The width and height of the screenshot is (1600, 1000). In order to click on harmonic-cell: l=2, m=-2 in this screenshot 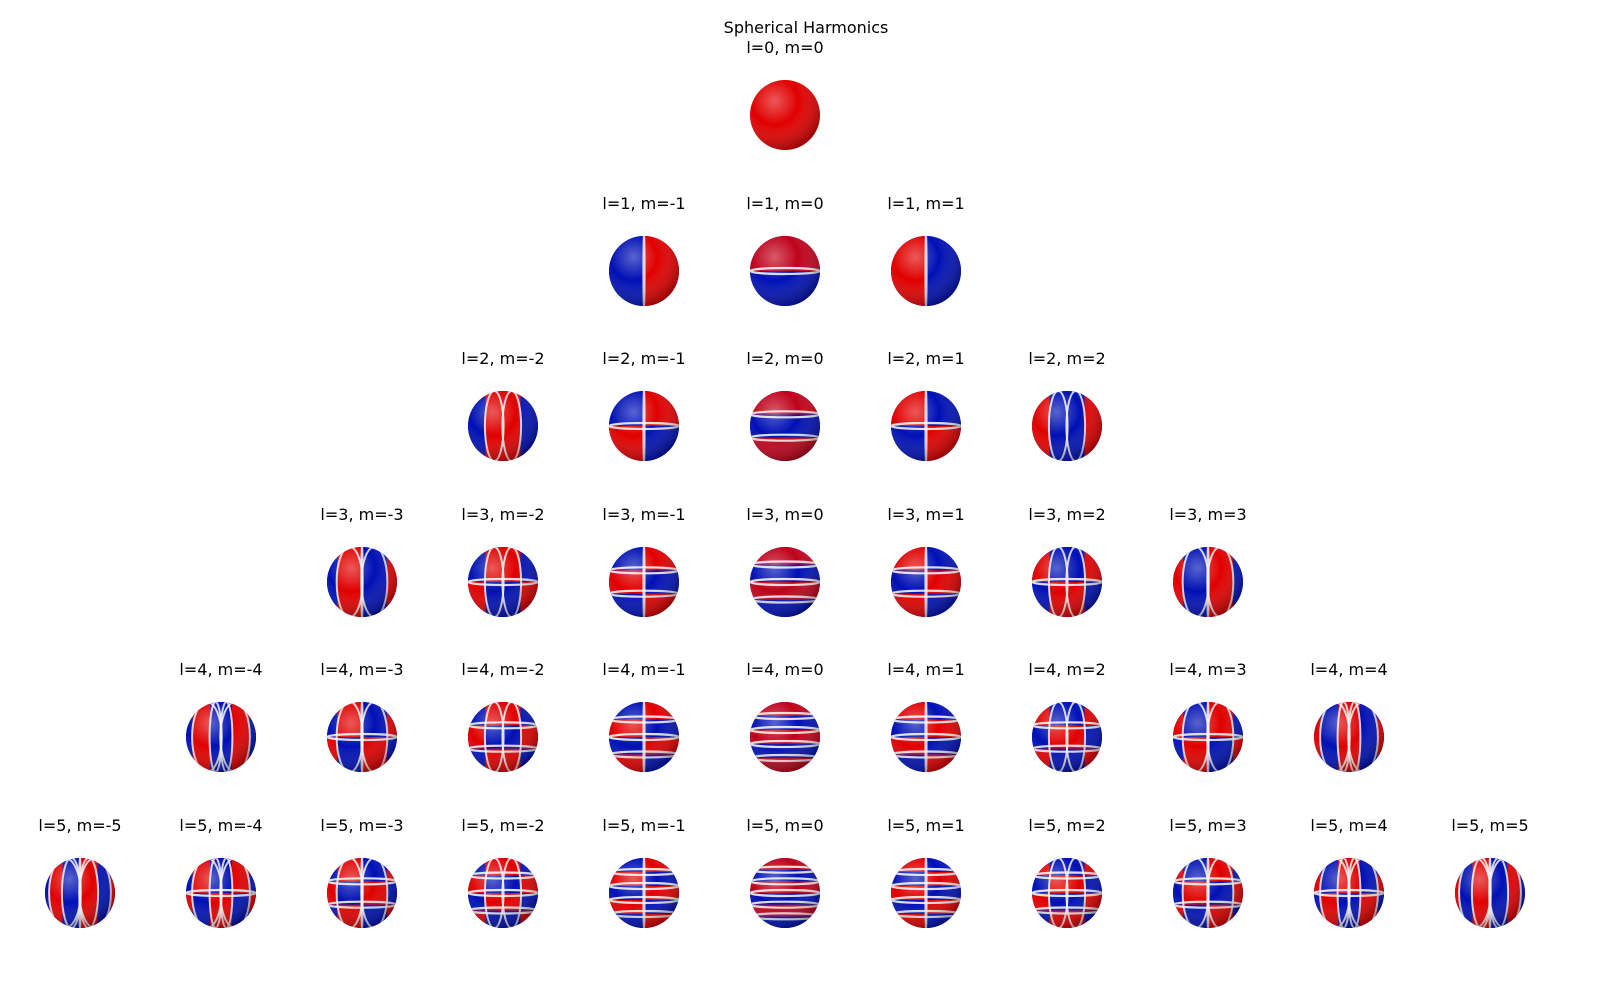, I will do `click(503, 424)`.